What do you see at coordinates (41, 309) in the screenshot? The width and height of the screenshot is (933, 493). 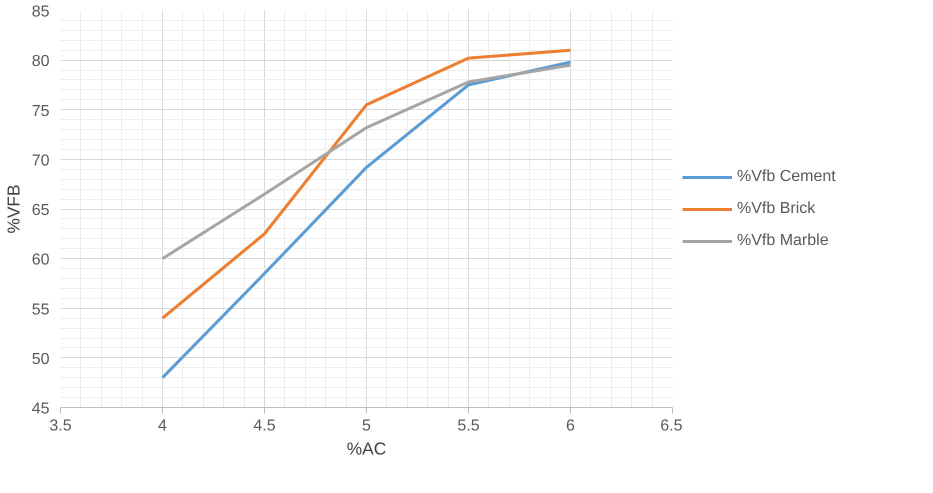 I see `y-tick-label: 55` at bounding box center [41, 309].